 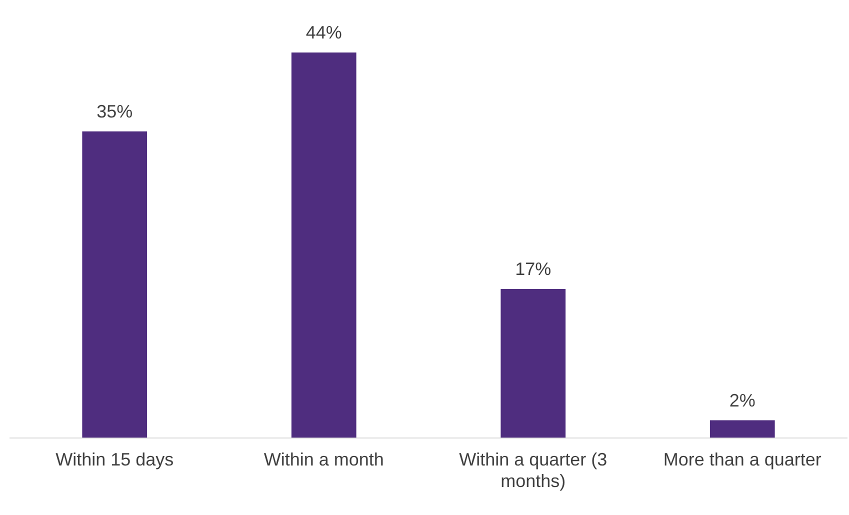 I want to click on x-tick-label: Within a quarter (3 months), so click(x=533, y=471).